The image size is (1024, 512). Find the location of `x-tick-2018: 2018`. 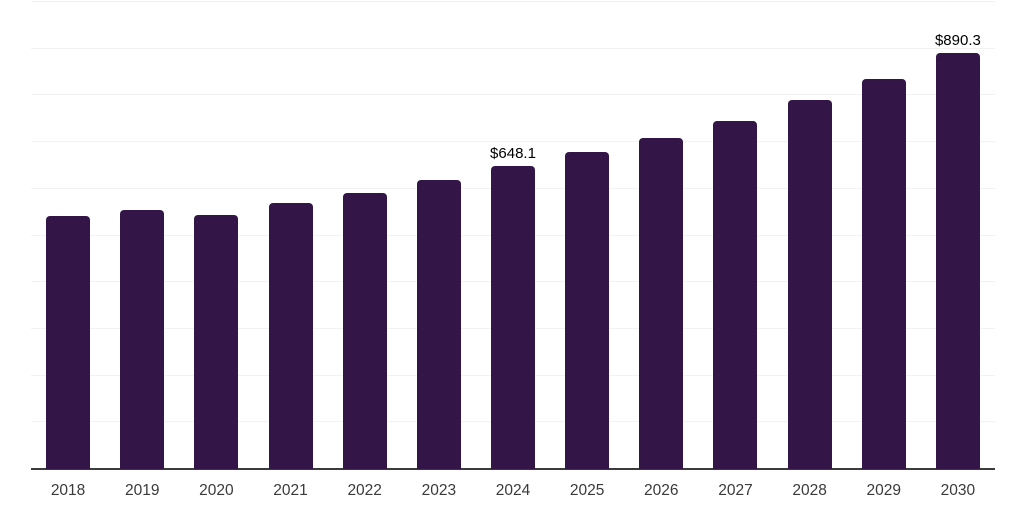

x-tick-2018: 2018 is located at coordinates (68, 490).